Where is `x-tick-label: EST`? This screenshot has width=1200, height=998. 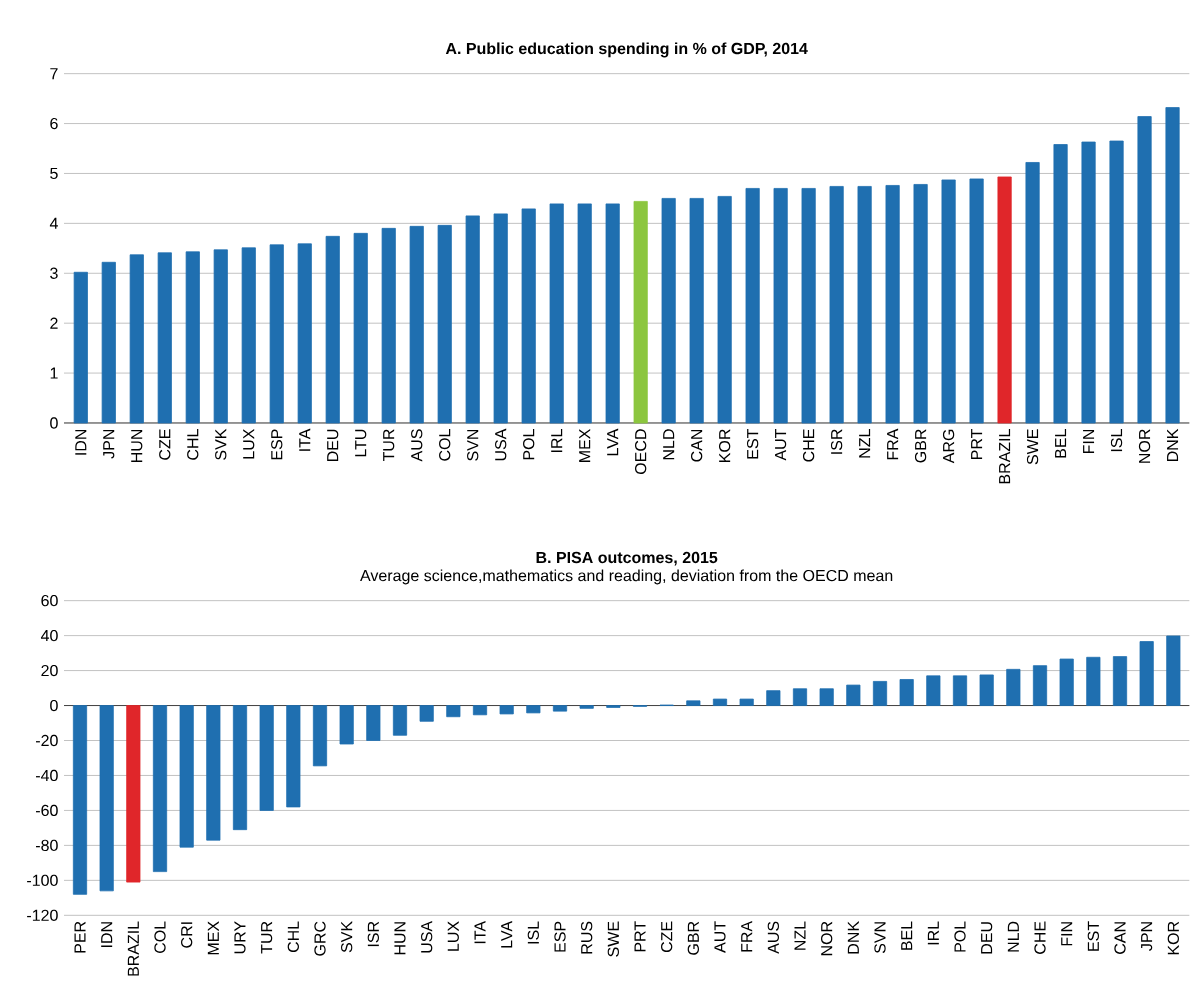 x-tick-label: EST is located at coordinates (752, 443).